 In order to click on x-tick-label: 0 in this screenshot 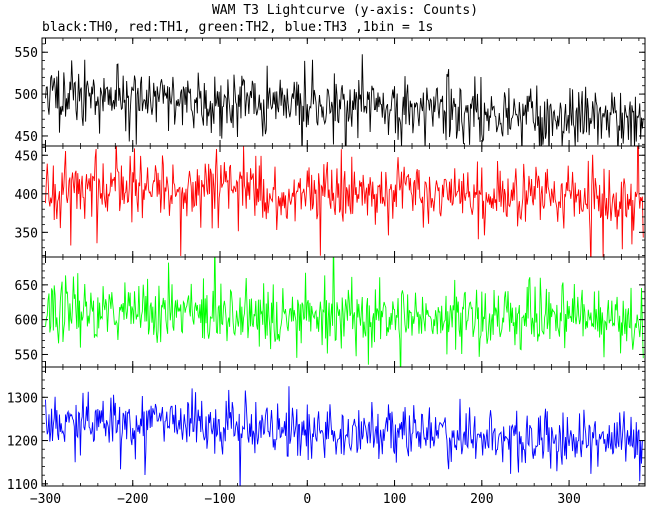, I will do `click(307, 498)`.